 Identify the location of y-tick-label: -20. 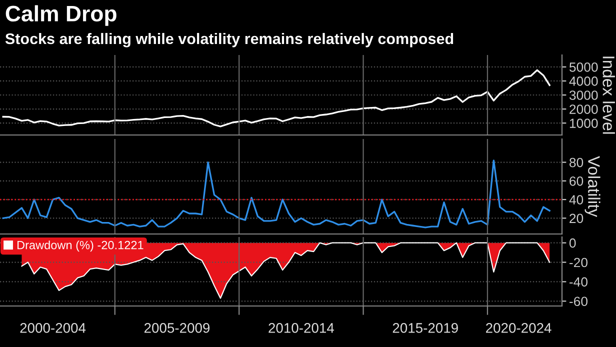
(579, 263).